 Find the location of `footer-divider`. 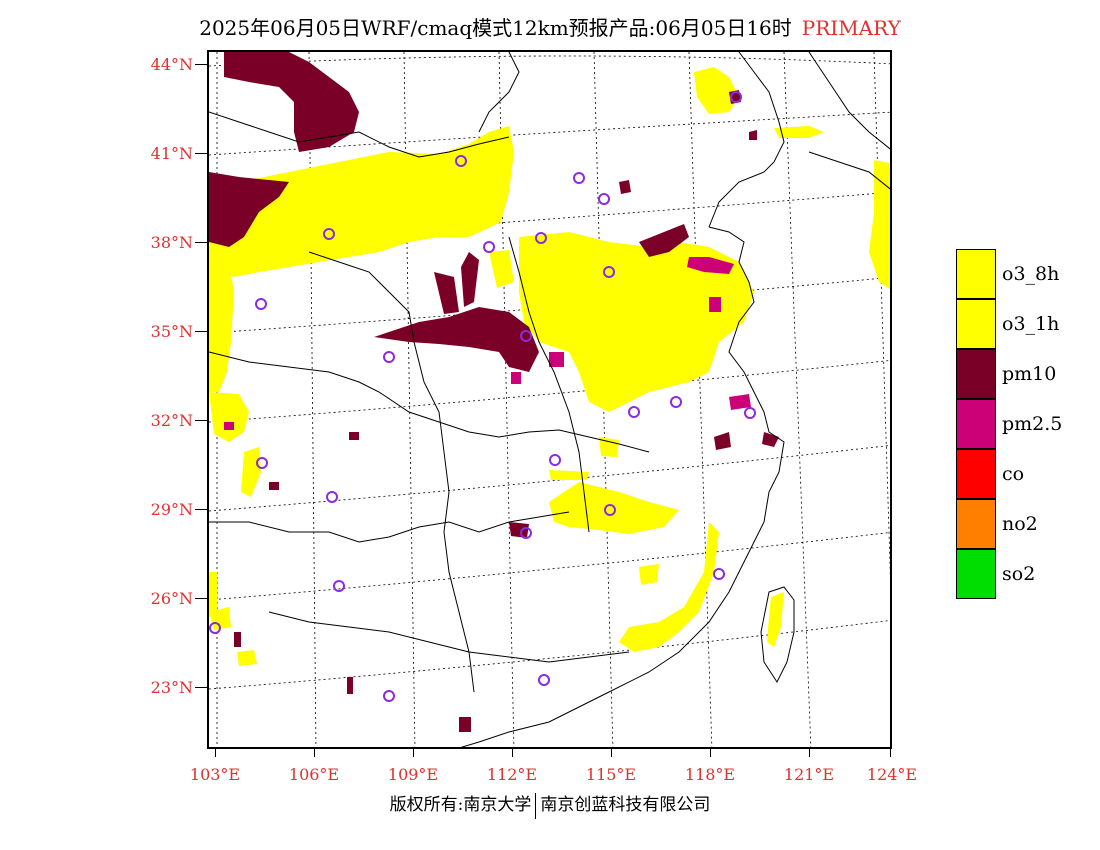

footer-divider is located at coordinates (536, 805).